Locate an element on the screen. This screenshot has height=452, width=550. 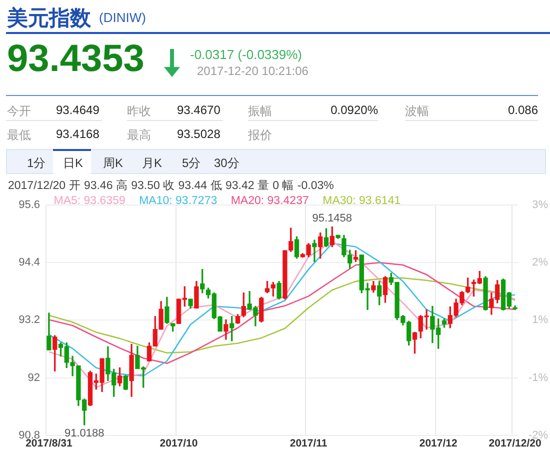
text: 最高 is located at coordinates (139, 135).